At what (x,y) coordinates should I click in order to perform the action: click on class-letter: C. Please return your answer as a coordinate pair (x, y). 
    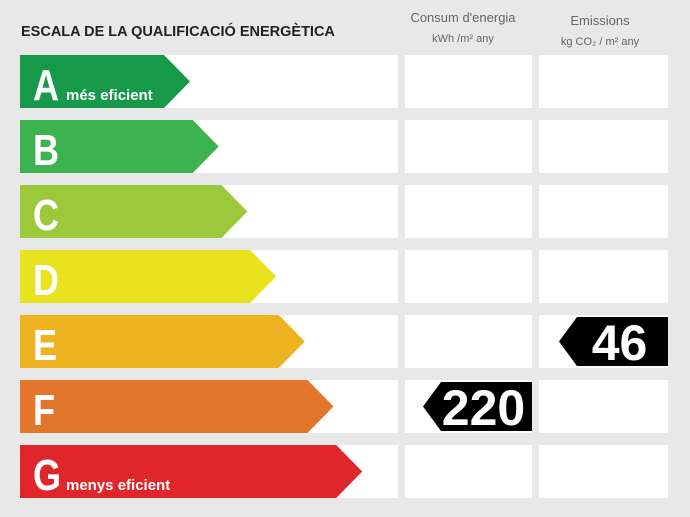
    Looking at the image, I should click on (46, 215).